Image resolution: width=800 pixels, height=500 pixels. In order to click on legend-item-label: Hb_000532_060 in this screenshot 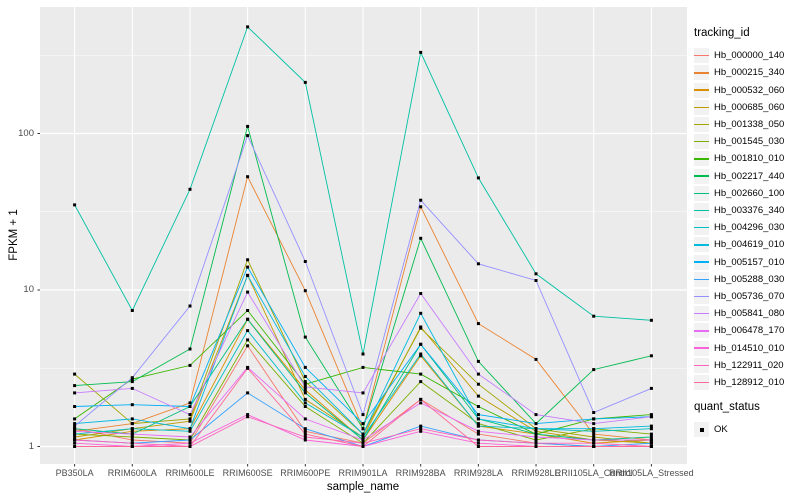, I will do `click(749, 90)`.